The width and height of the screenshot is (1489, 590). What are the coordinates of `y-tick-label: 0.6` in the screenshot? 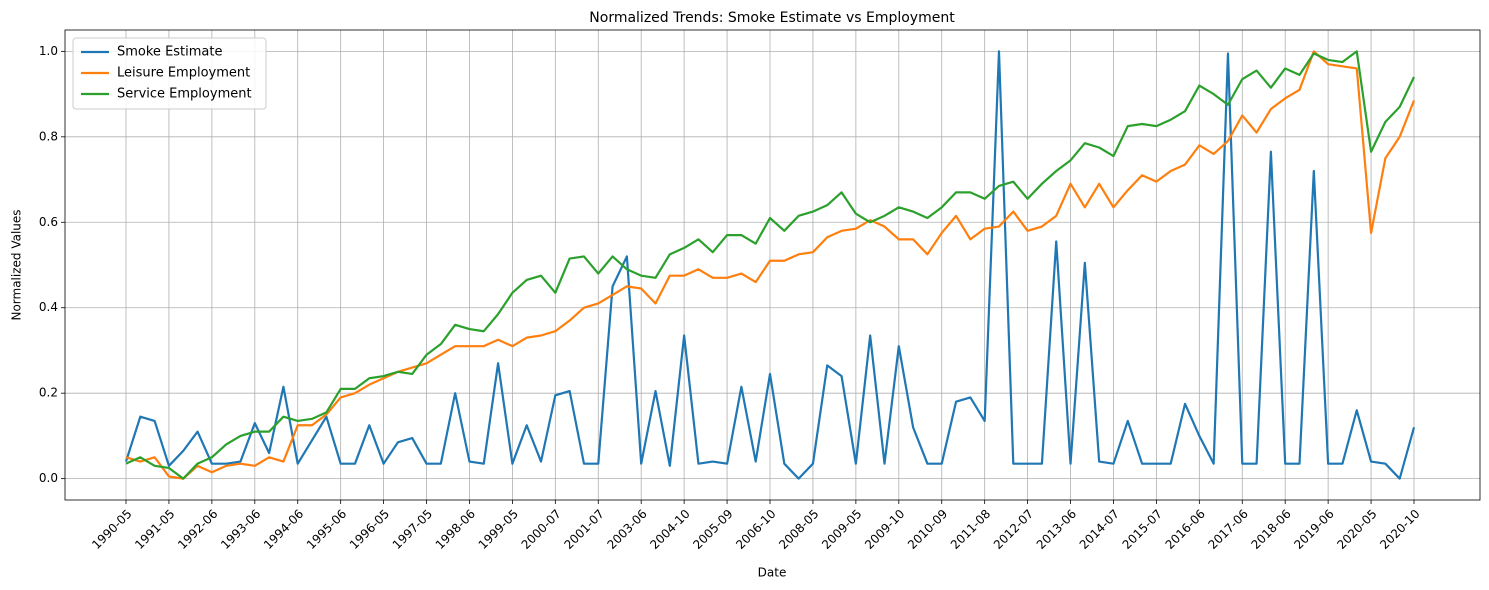 It's located at (48, 222).